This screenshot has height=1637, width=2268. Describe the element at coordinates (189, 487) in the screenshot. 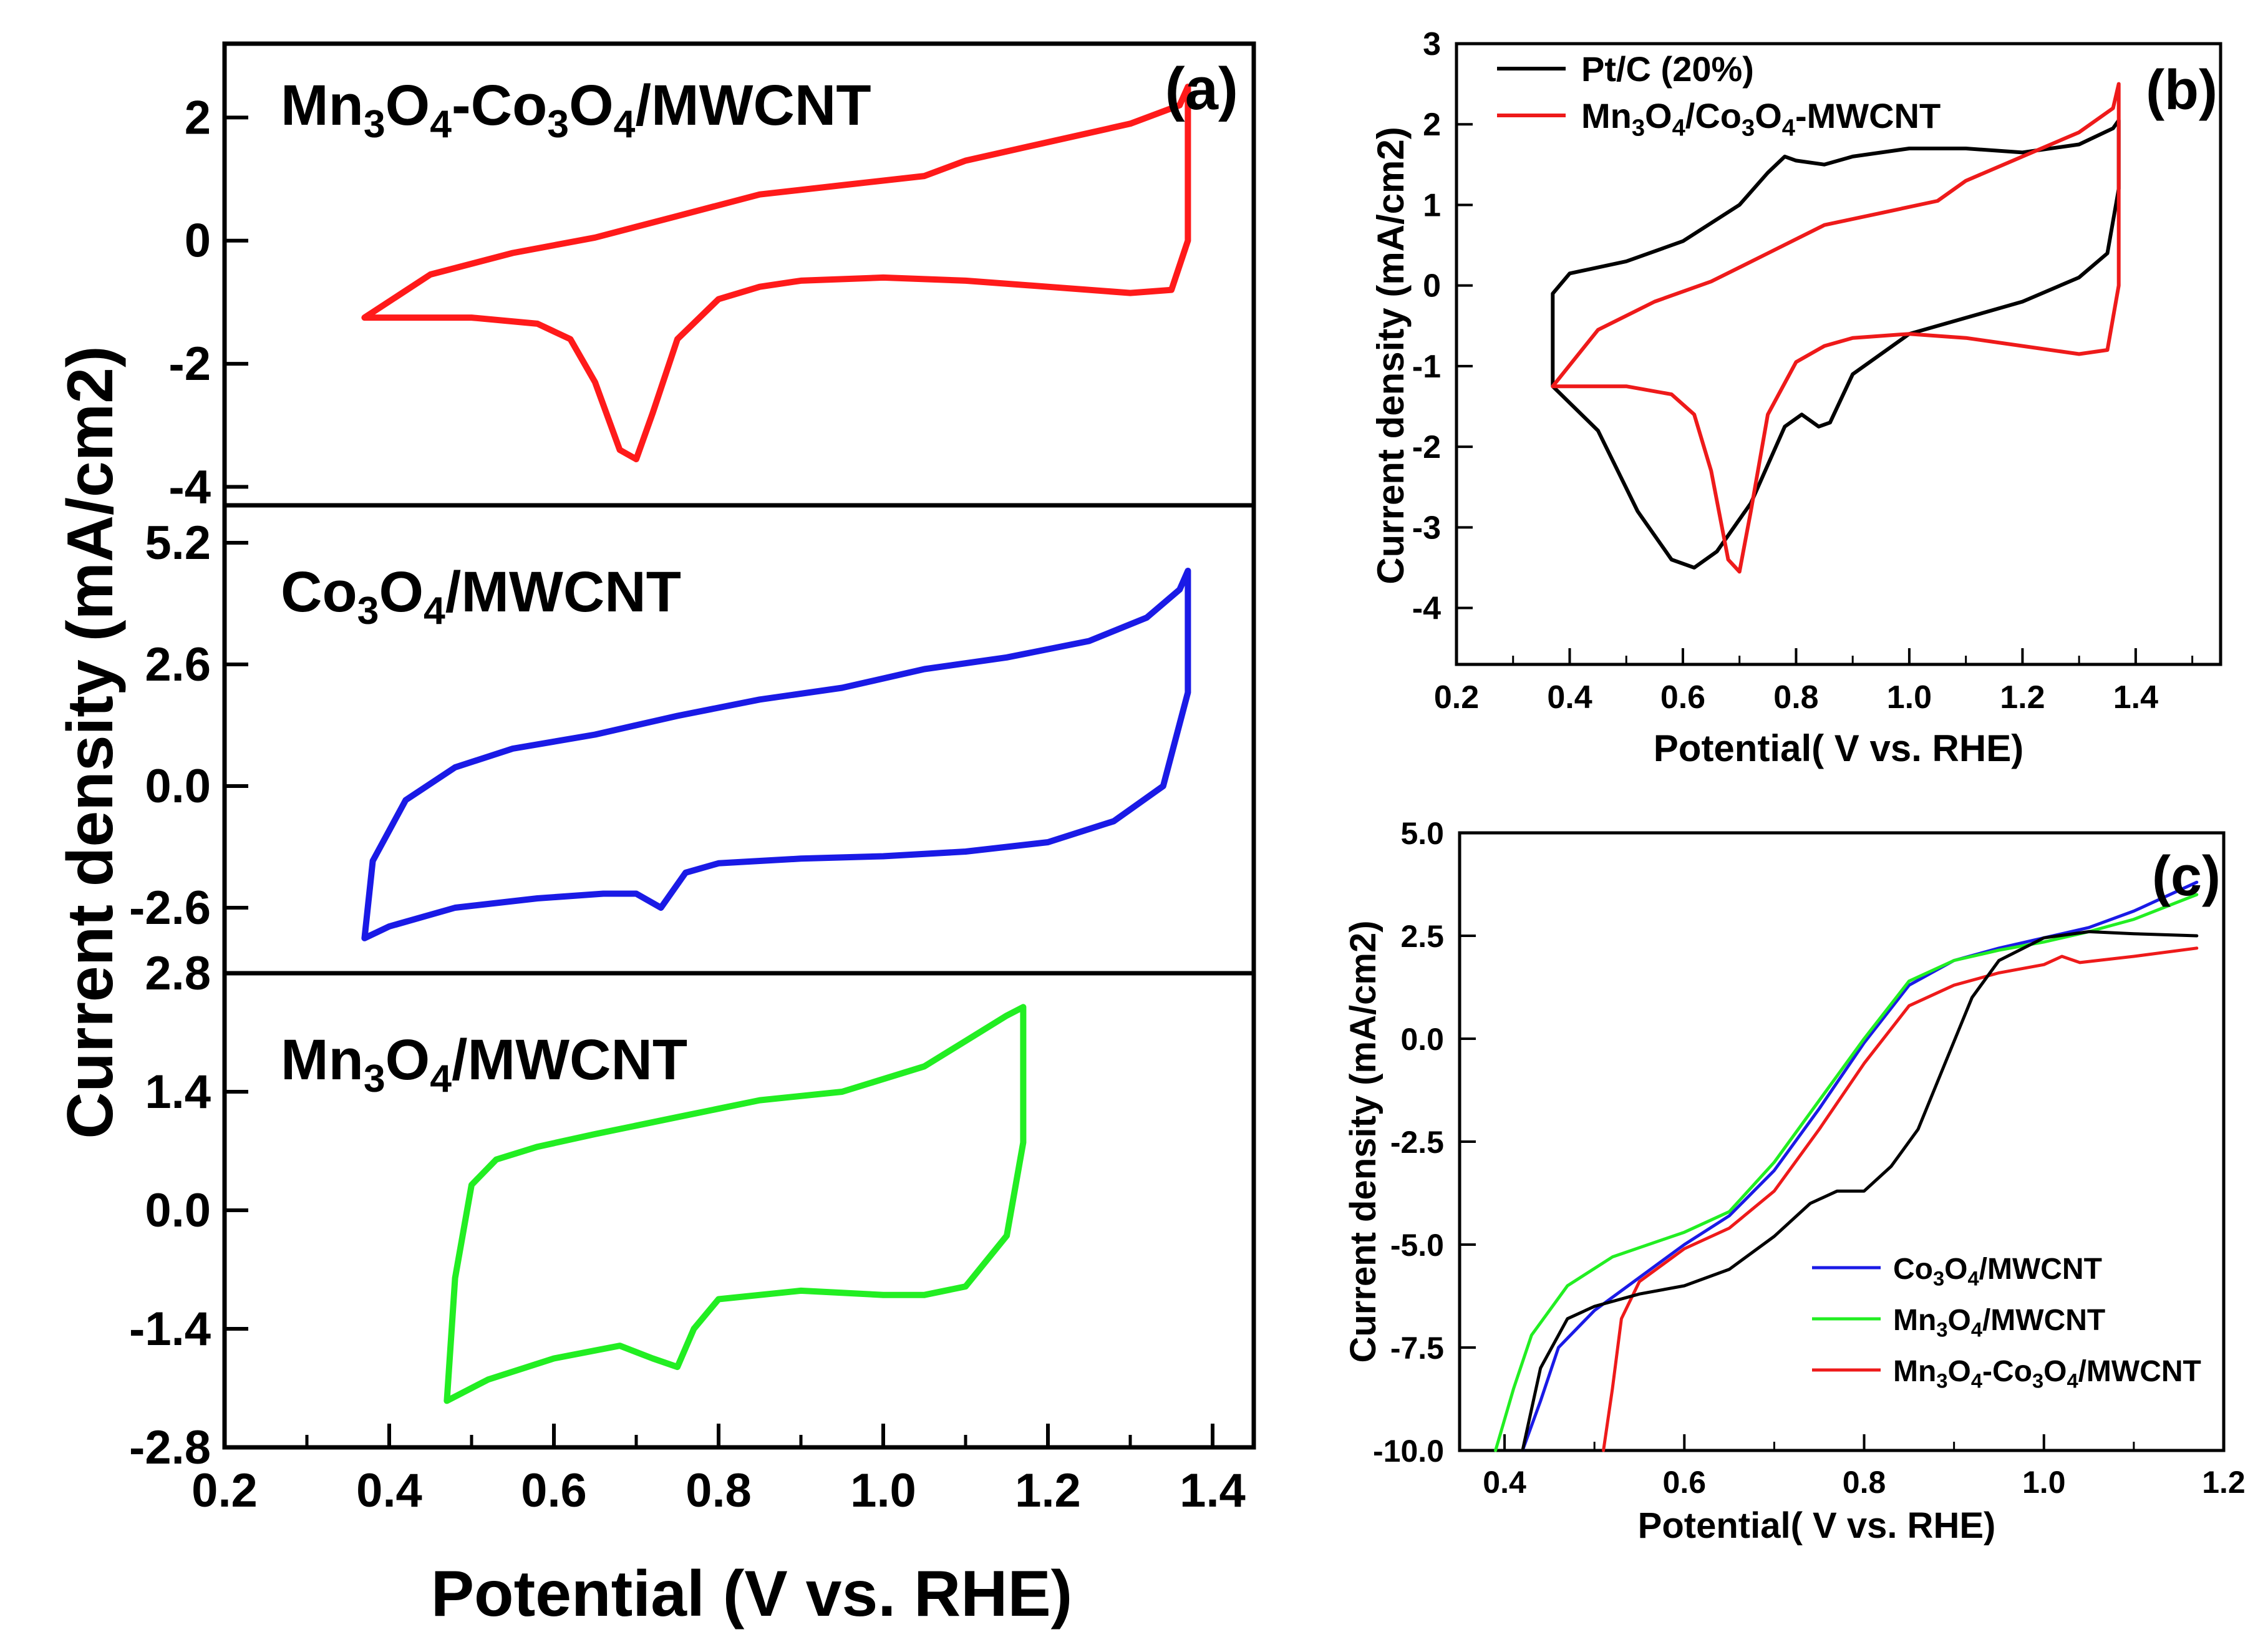

I see `y-tick-label: -4` at that location.